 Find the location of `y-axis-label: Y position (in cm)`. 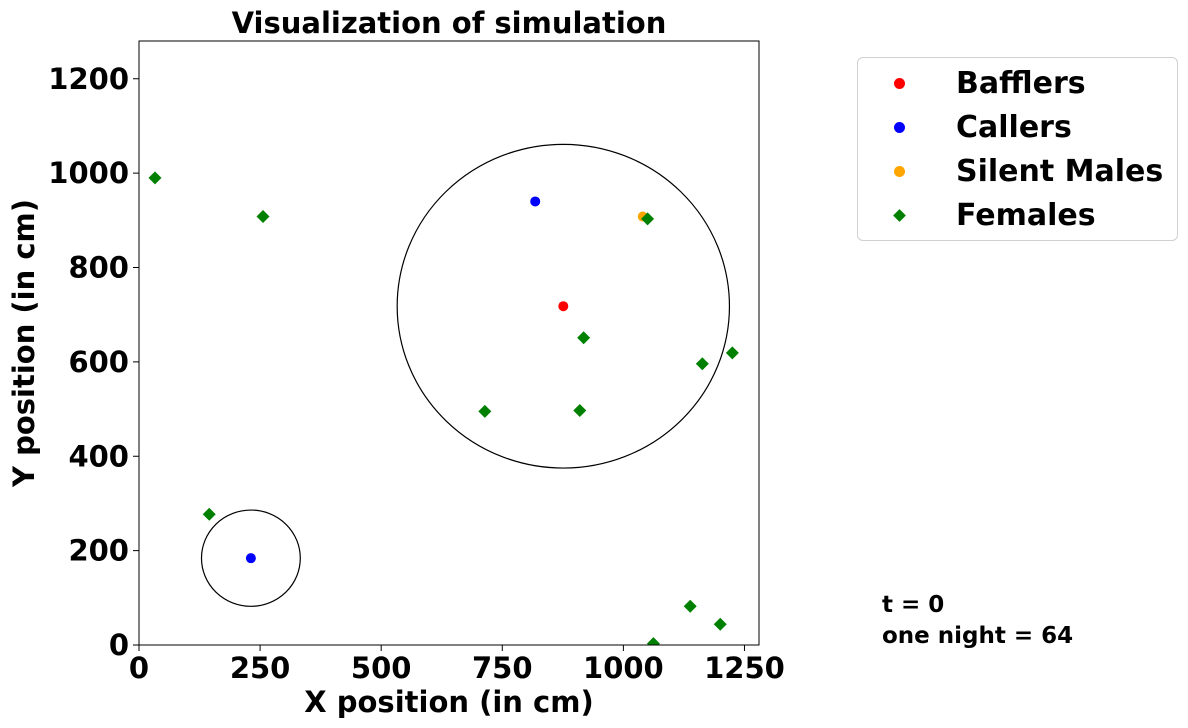

y-axis-label: Y position (in cm) is located at coordinates (24, 343).